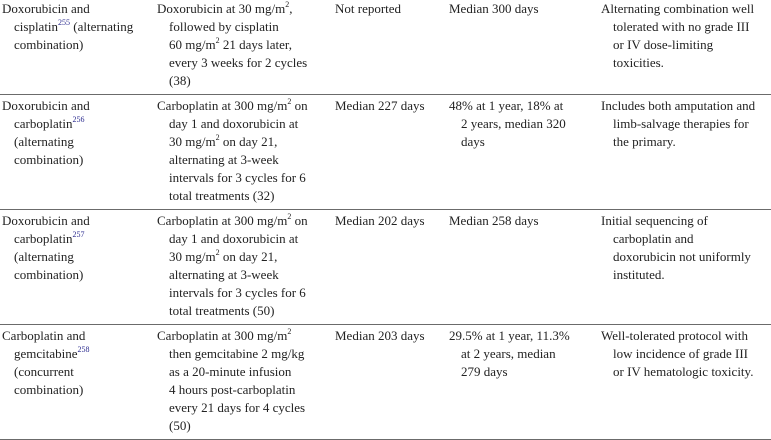 This screenshot has height=440, width=771. Describe the element at coordinates (224, 26) in the screenshot. I see `cell-text: followed by cisplatin` at that location.